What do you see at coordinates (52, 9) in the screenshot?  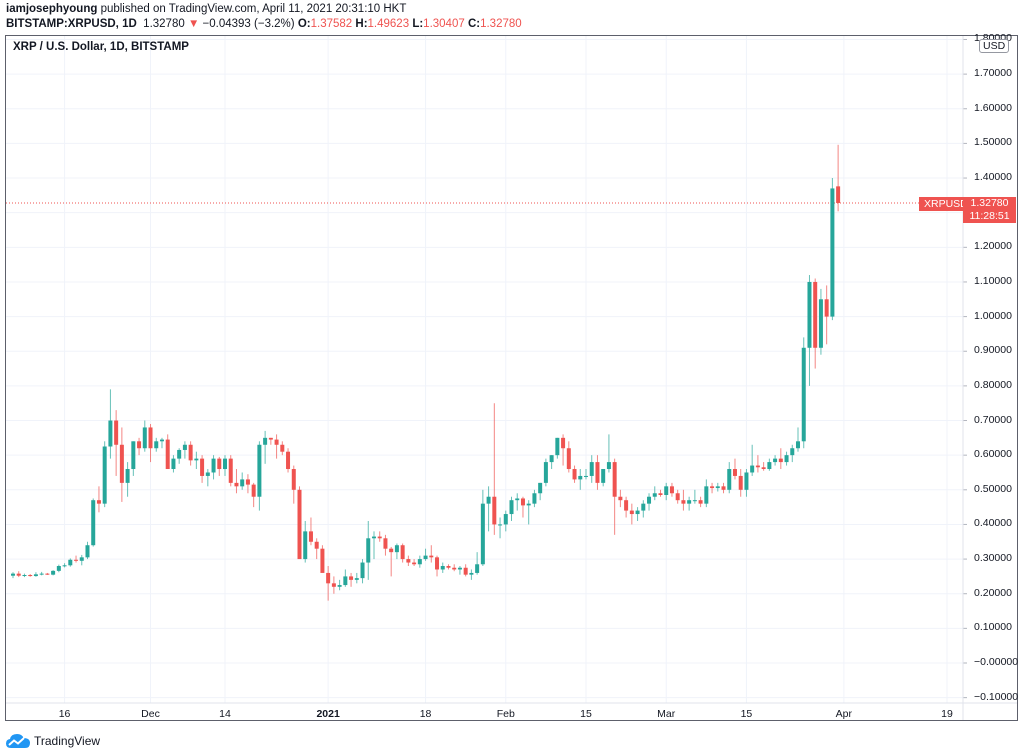 I see `author-name: iamjosephyoung` at bounding box center [52, 9].